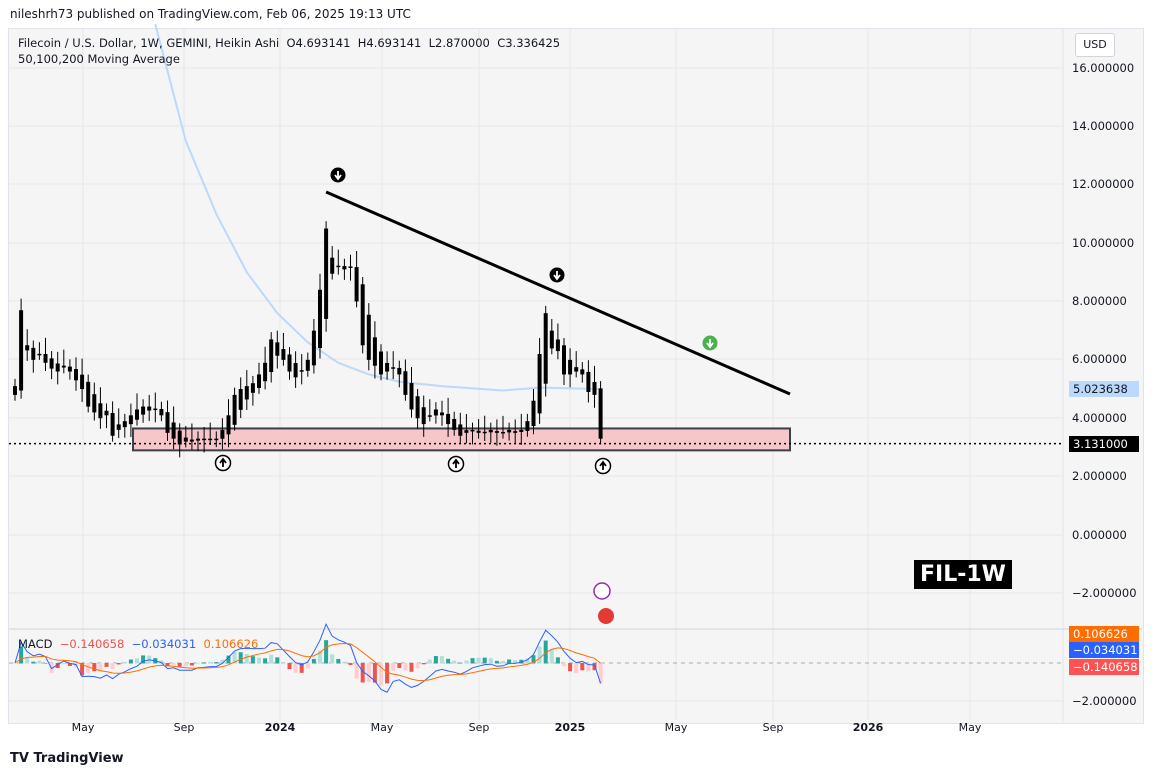 This screenshot has height=777, width=1153. Describe the element at coordinates (529, 43) in the screenshot. I see `ohlc-close: C3.336425` at that location.